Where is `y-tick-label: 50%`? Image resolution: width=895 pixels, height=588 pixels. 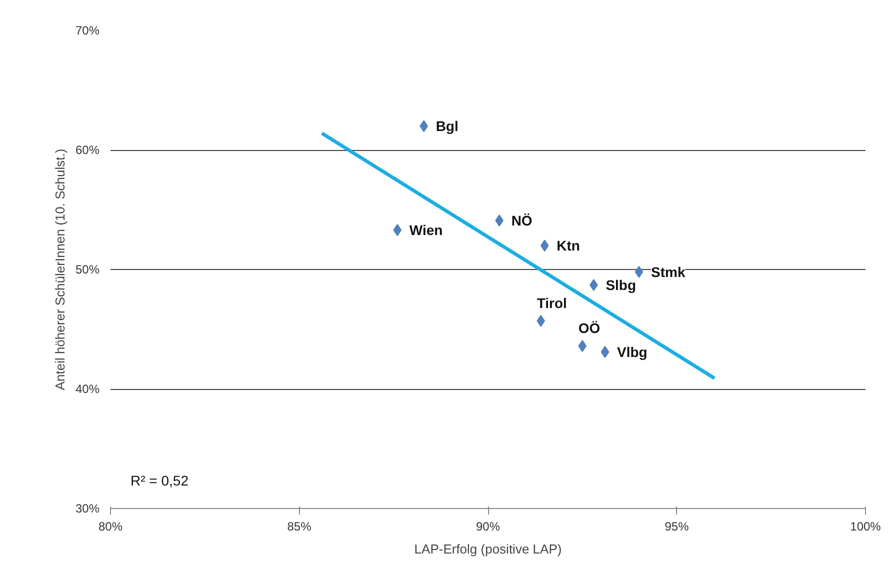 y-tick-label: 50% is located at coordinates (87, 269).